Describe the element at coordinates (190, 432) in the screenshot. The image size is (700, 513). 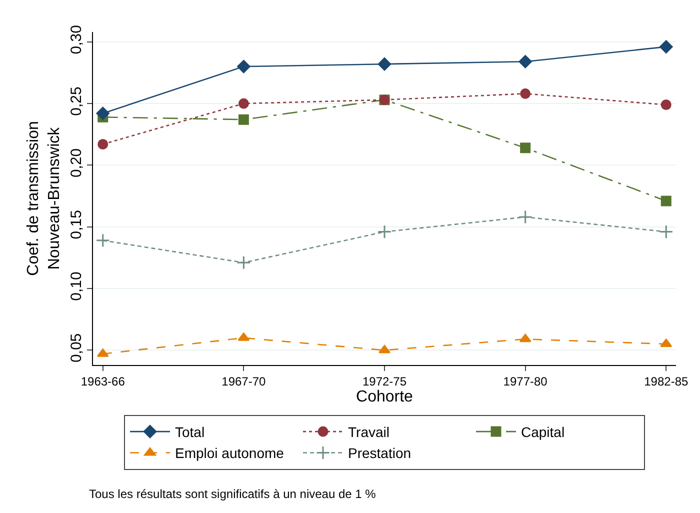
I see `legend-label: Total` at that location.